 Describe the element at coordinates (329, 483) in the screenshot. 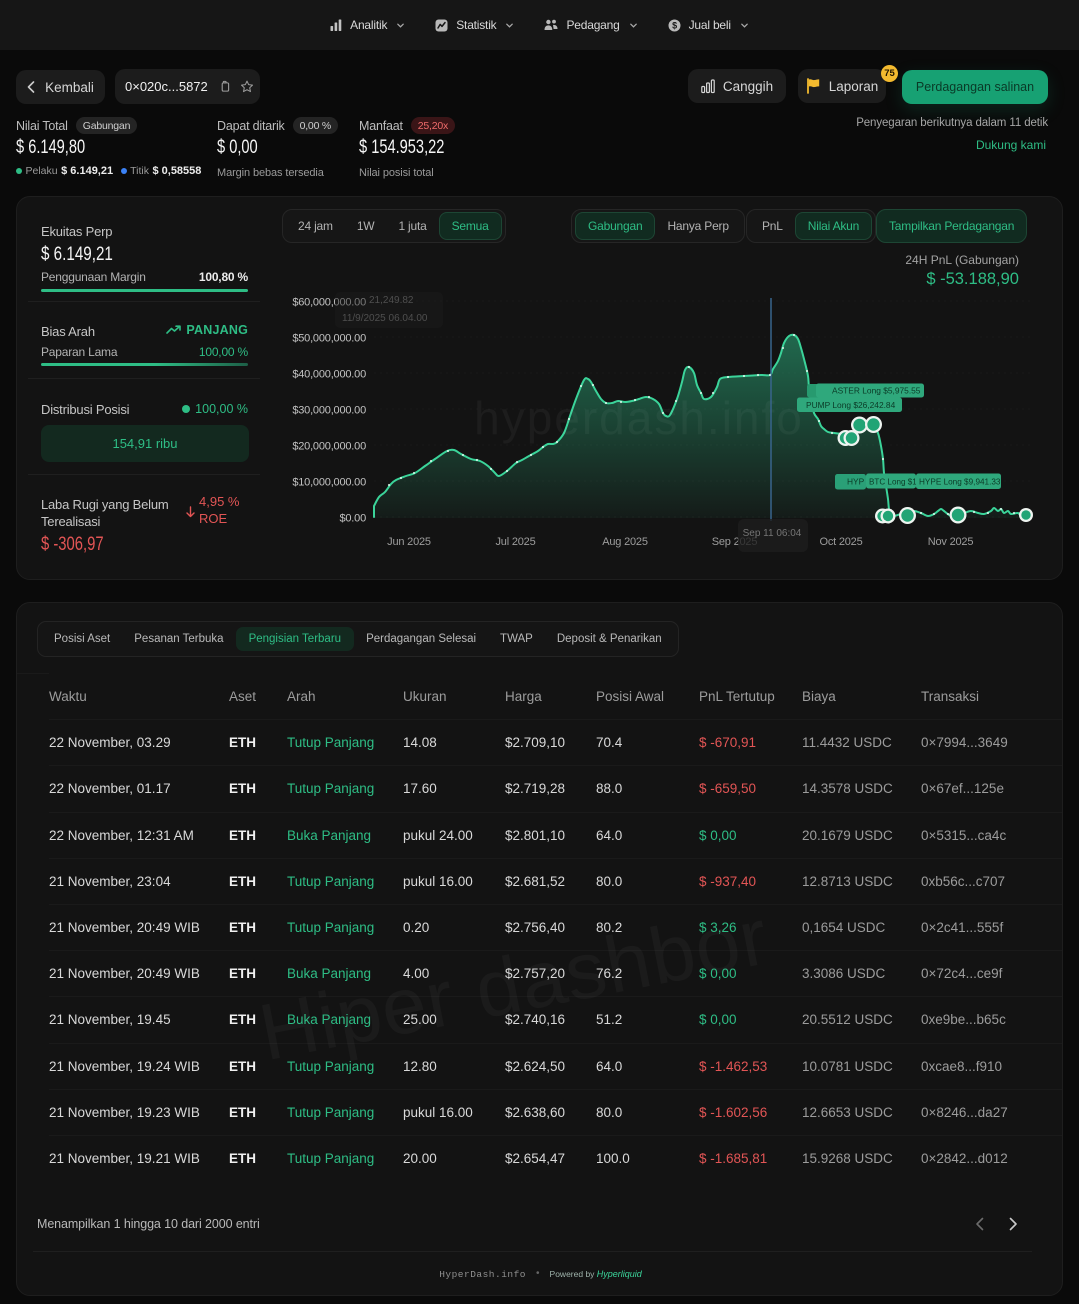

I see `svg-text: $10,000,000.00` at that location.